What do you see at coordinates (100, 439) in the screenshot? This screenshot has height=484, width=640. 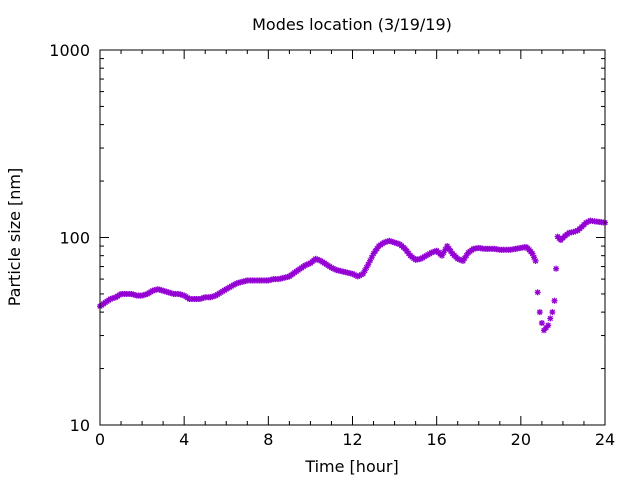 I see `x-tick-label: 0` at bounding box center [100, 439].